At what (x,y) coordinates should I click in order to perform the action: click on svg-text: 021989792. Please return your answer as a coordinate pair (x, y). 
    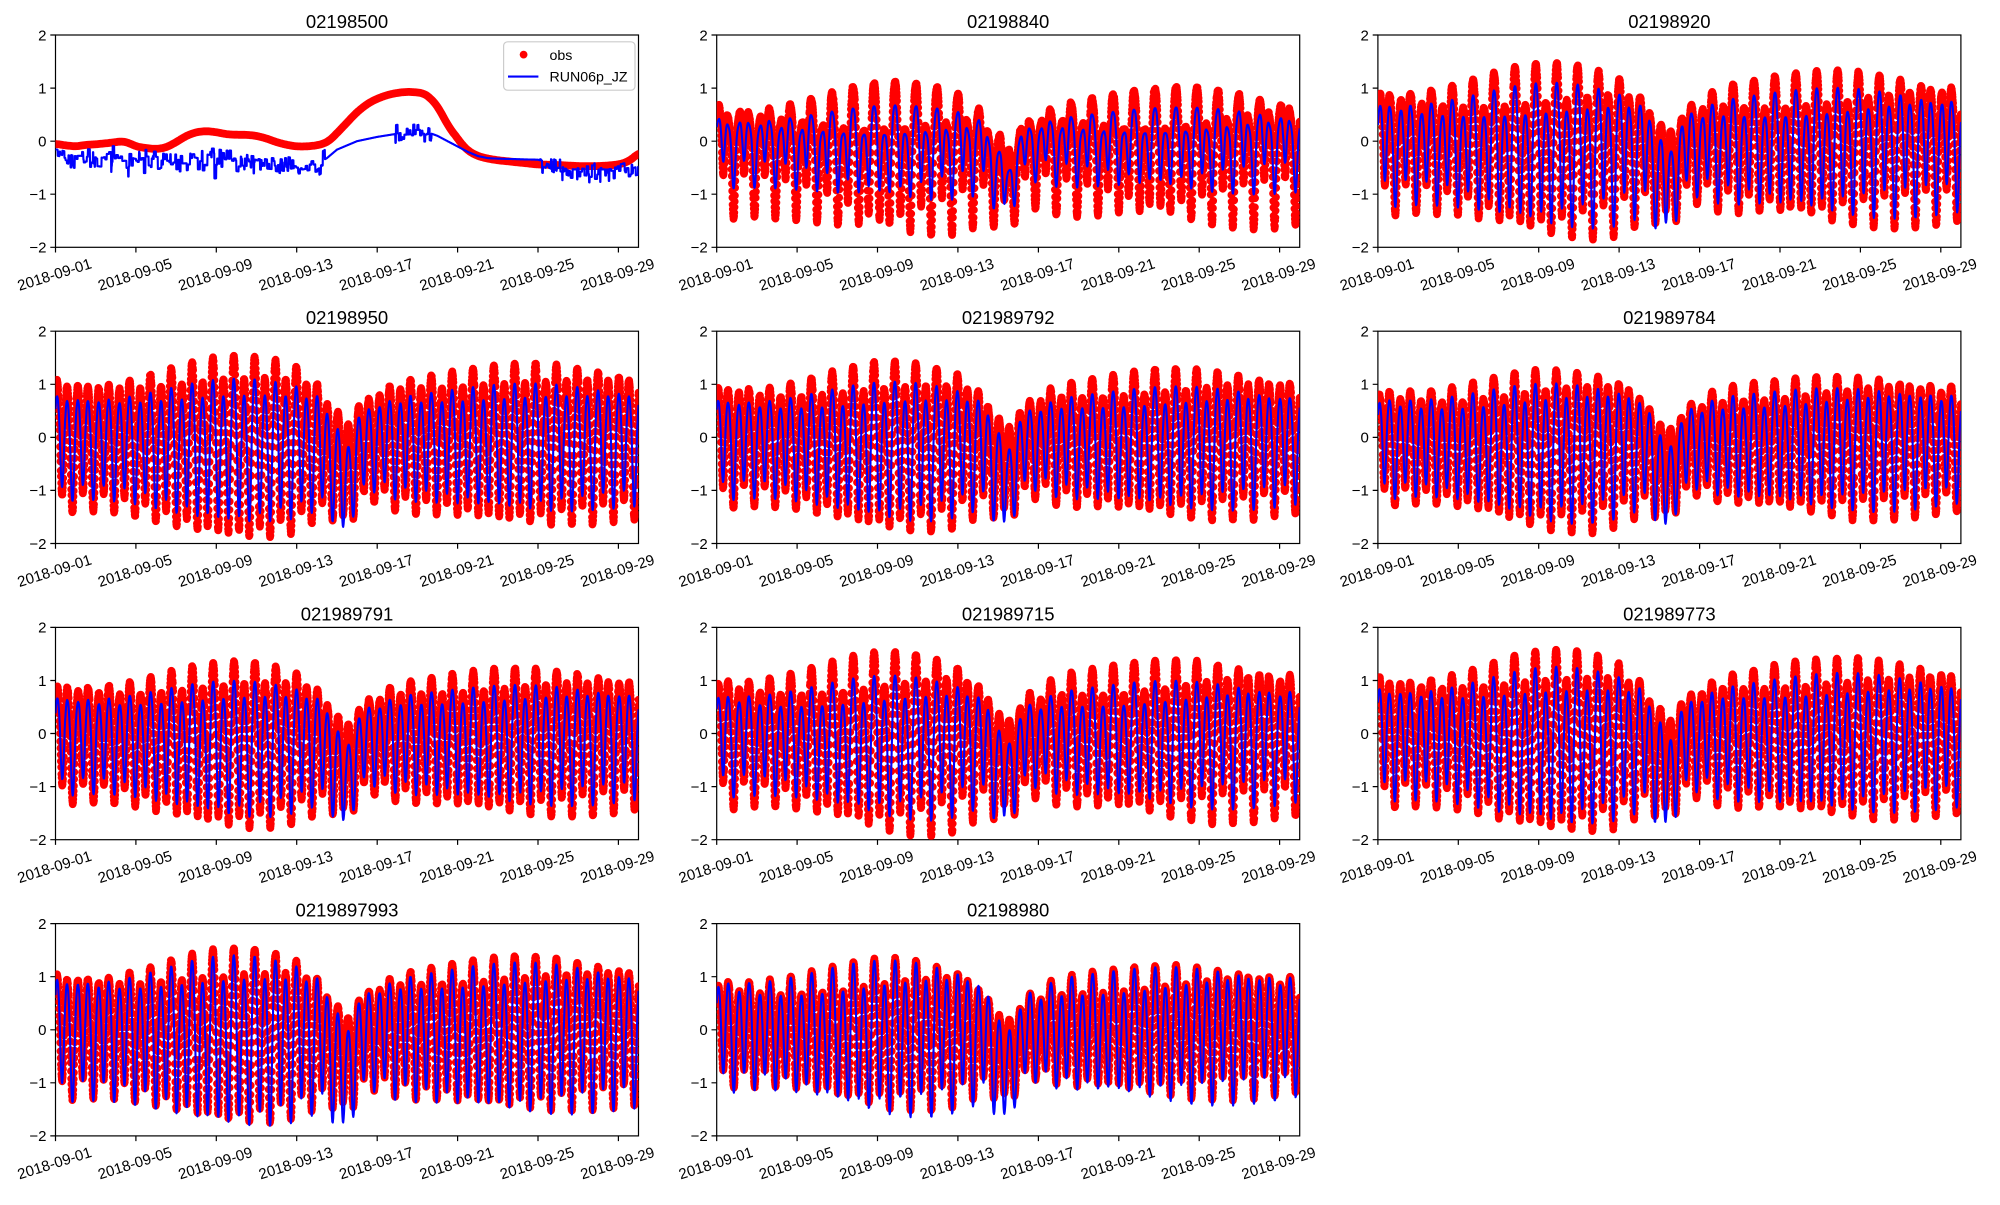
    Looking at the image, I should click on (1008, 317).